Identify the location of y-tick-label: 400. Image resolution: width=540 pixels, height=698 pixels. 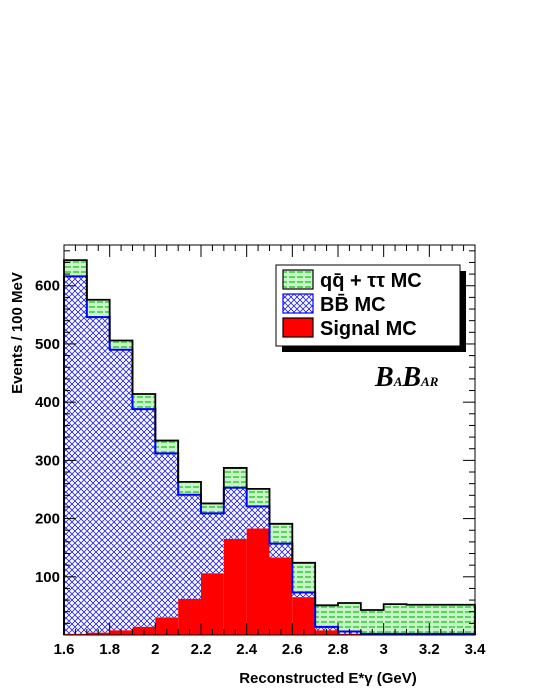
(47, 402).